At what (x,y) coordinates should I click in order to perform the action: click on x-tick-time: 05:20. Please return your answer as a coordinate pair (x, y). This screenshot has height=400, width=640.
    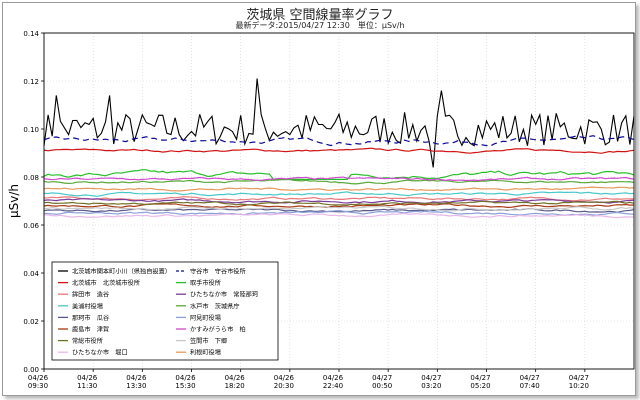
    Looking at the image, I should click on (480, 386).